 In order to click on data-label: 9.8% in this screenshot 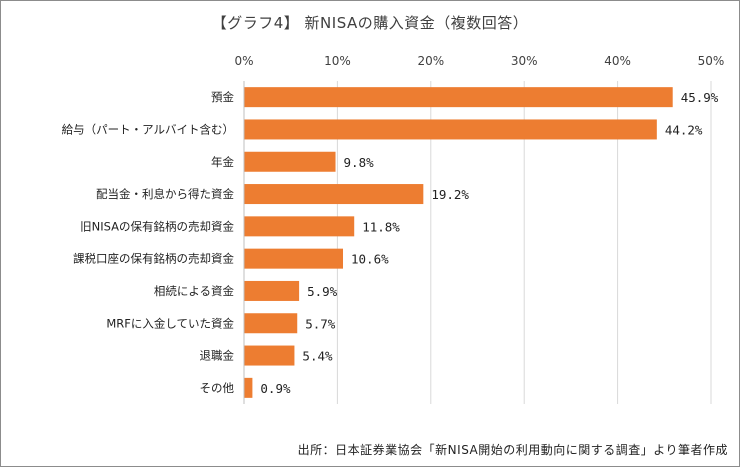, I will do `click(359, 162)`.